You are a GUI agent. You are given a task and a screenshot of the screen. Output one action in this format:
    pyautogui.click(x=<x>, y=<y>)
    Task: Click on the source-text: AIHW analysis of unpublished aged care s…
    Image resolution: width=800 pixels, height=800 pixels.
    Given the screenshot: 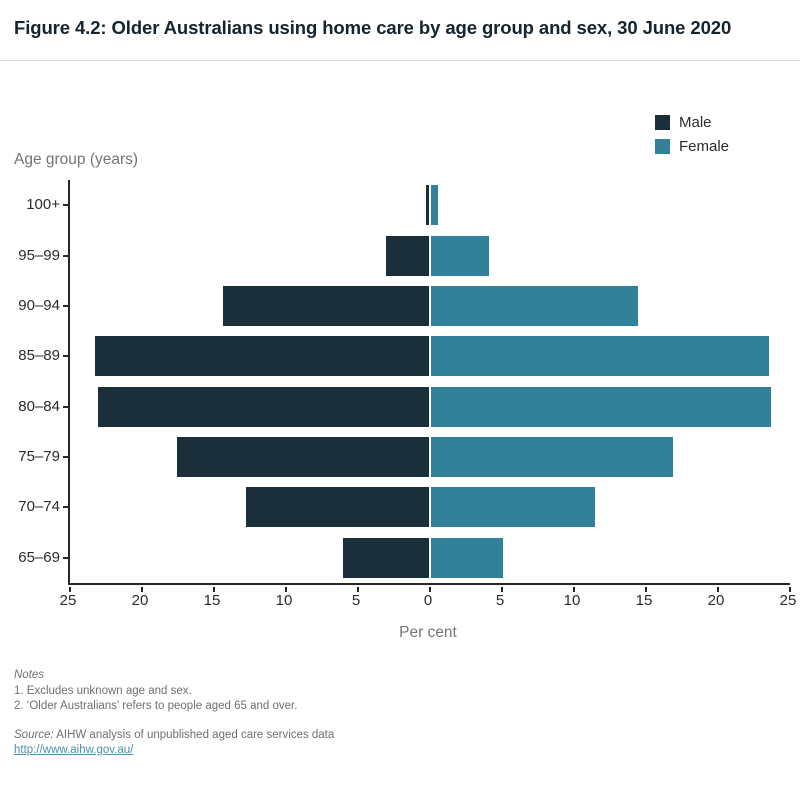 What is the action you would take?
    pyautogui.click(x=194, y=734)
    